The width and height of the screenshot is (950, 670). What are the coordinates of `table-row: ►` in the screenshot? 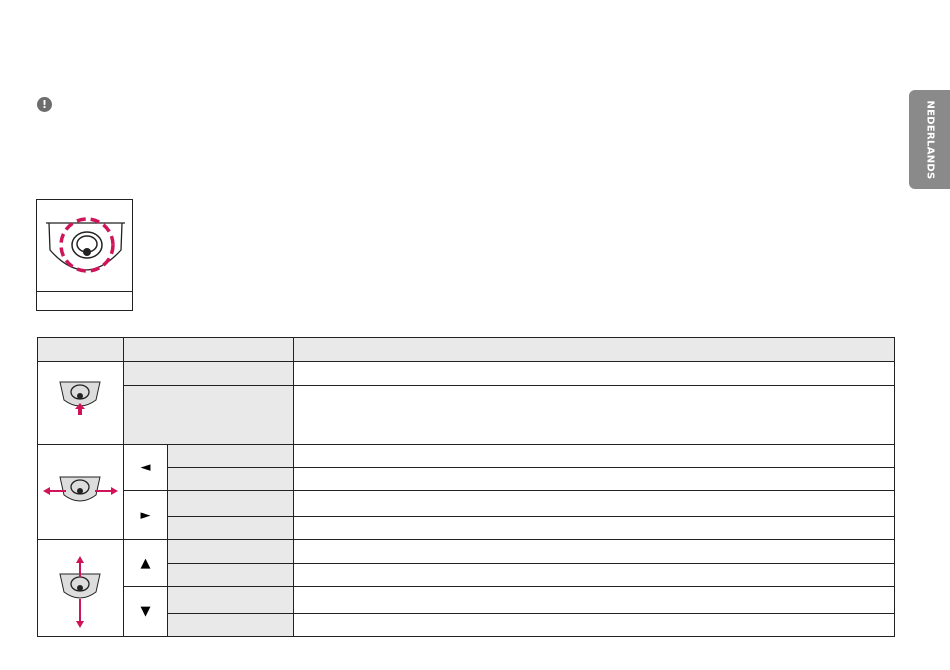 It's located at (466, 515).